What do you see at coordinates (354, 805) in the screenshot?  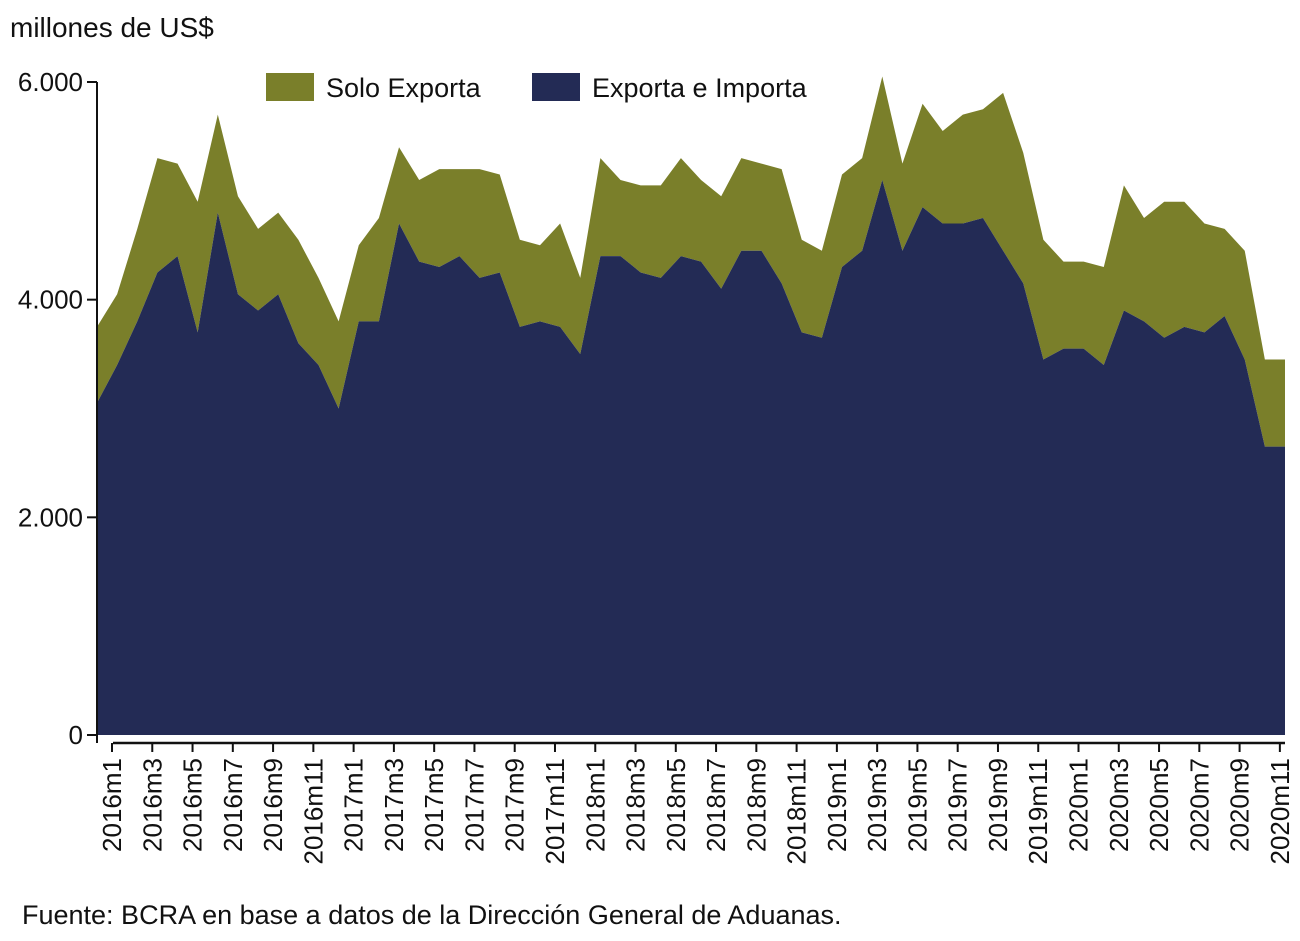 I see `x-tick-label: 2017m1` at bounding box center [354, 805].